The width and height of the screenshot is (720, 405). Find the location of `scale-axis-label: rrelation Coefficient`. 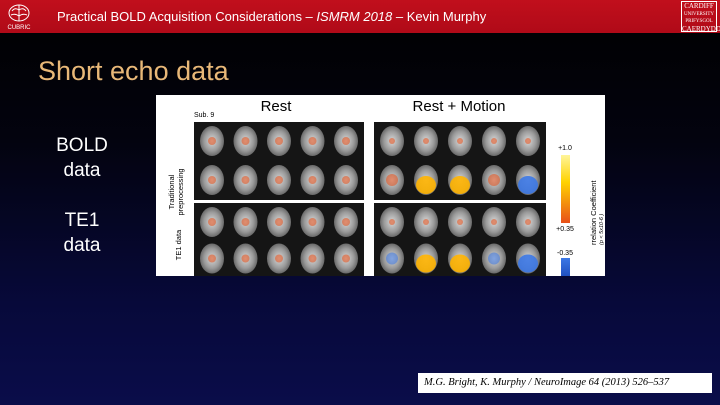

scale-axis-label: rrelation Coefficient is located at coordinates (593, 212).